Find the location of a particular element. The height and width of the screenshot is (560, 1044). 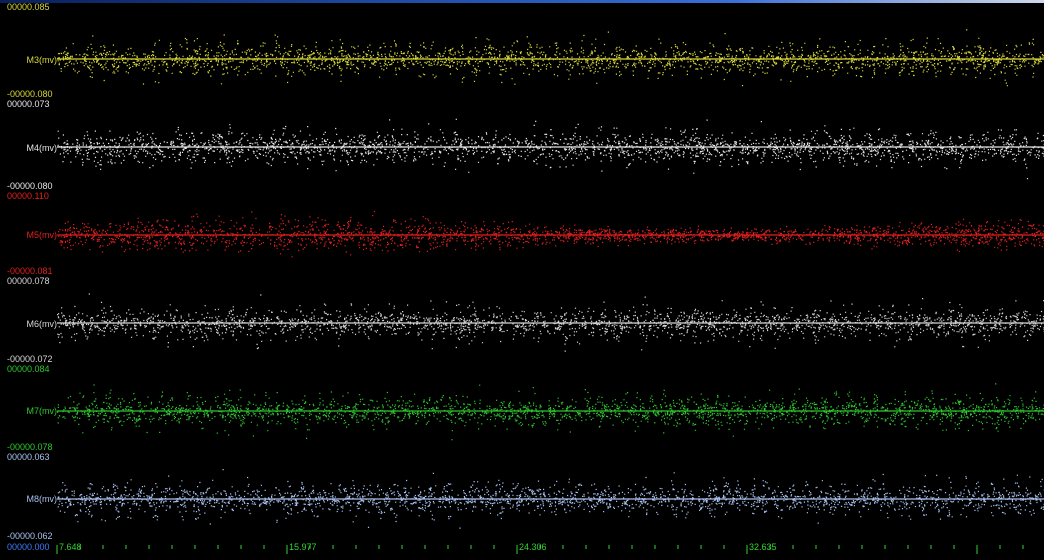

channel-name-label: M8(mv) is located at coordinates (30, 499).